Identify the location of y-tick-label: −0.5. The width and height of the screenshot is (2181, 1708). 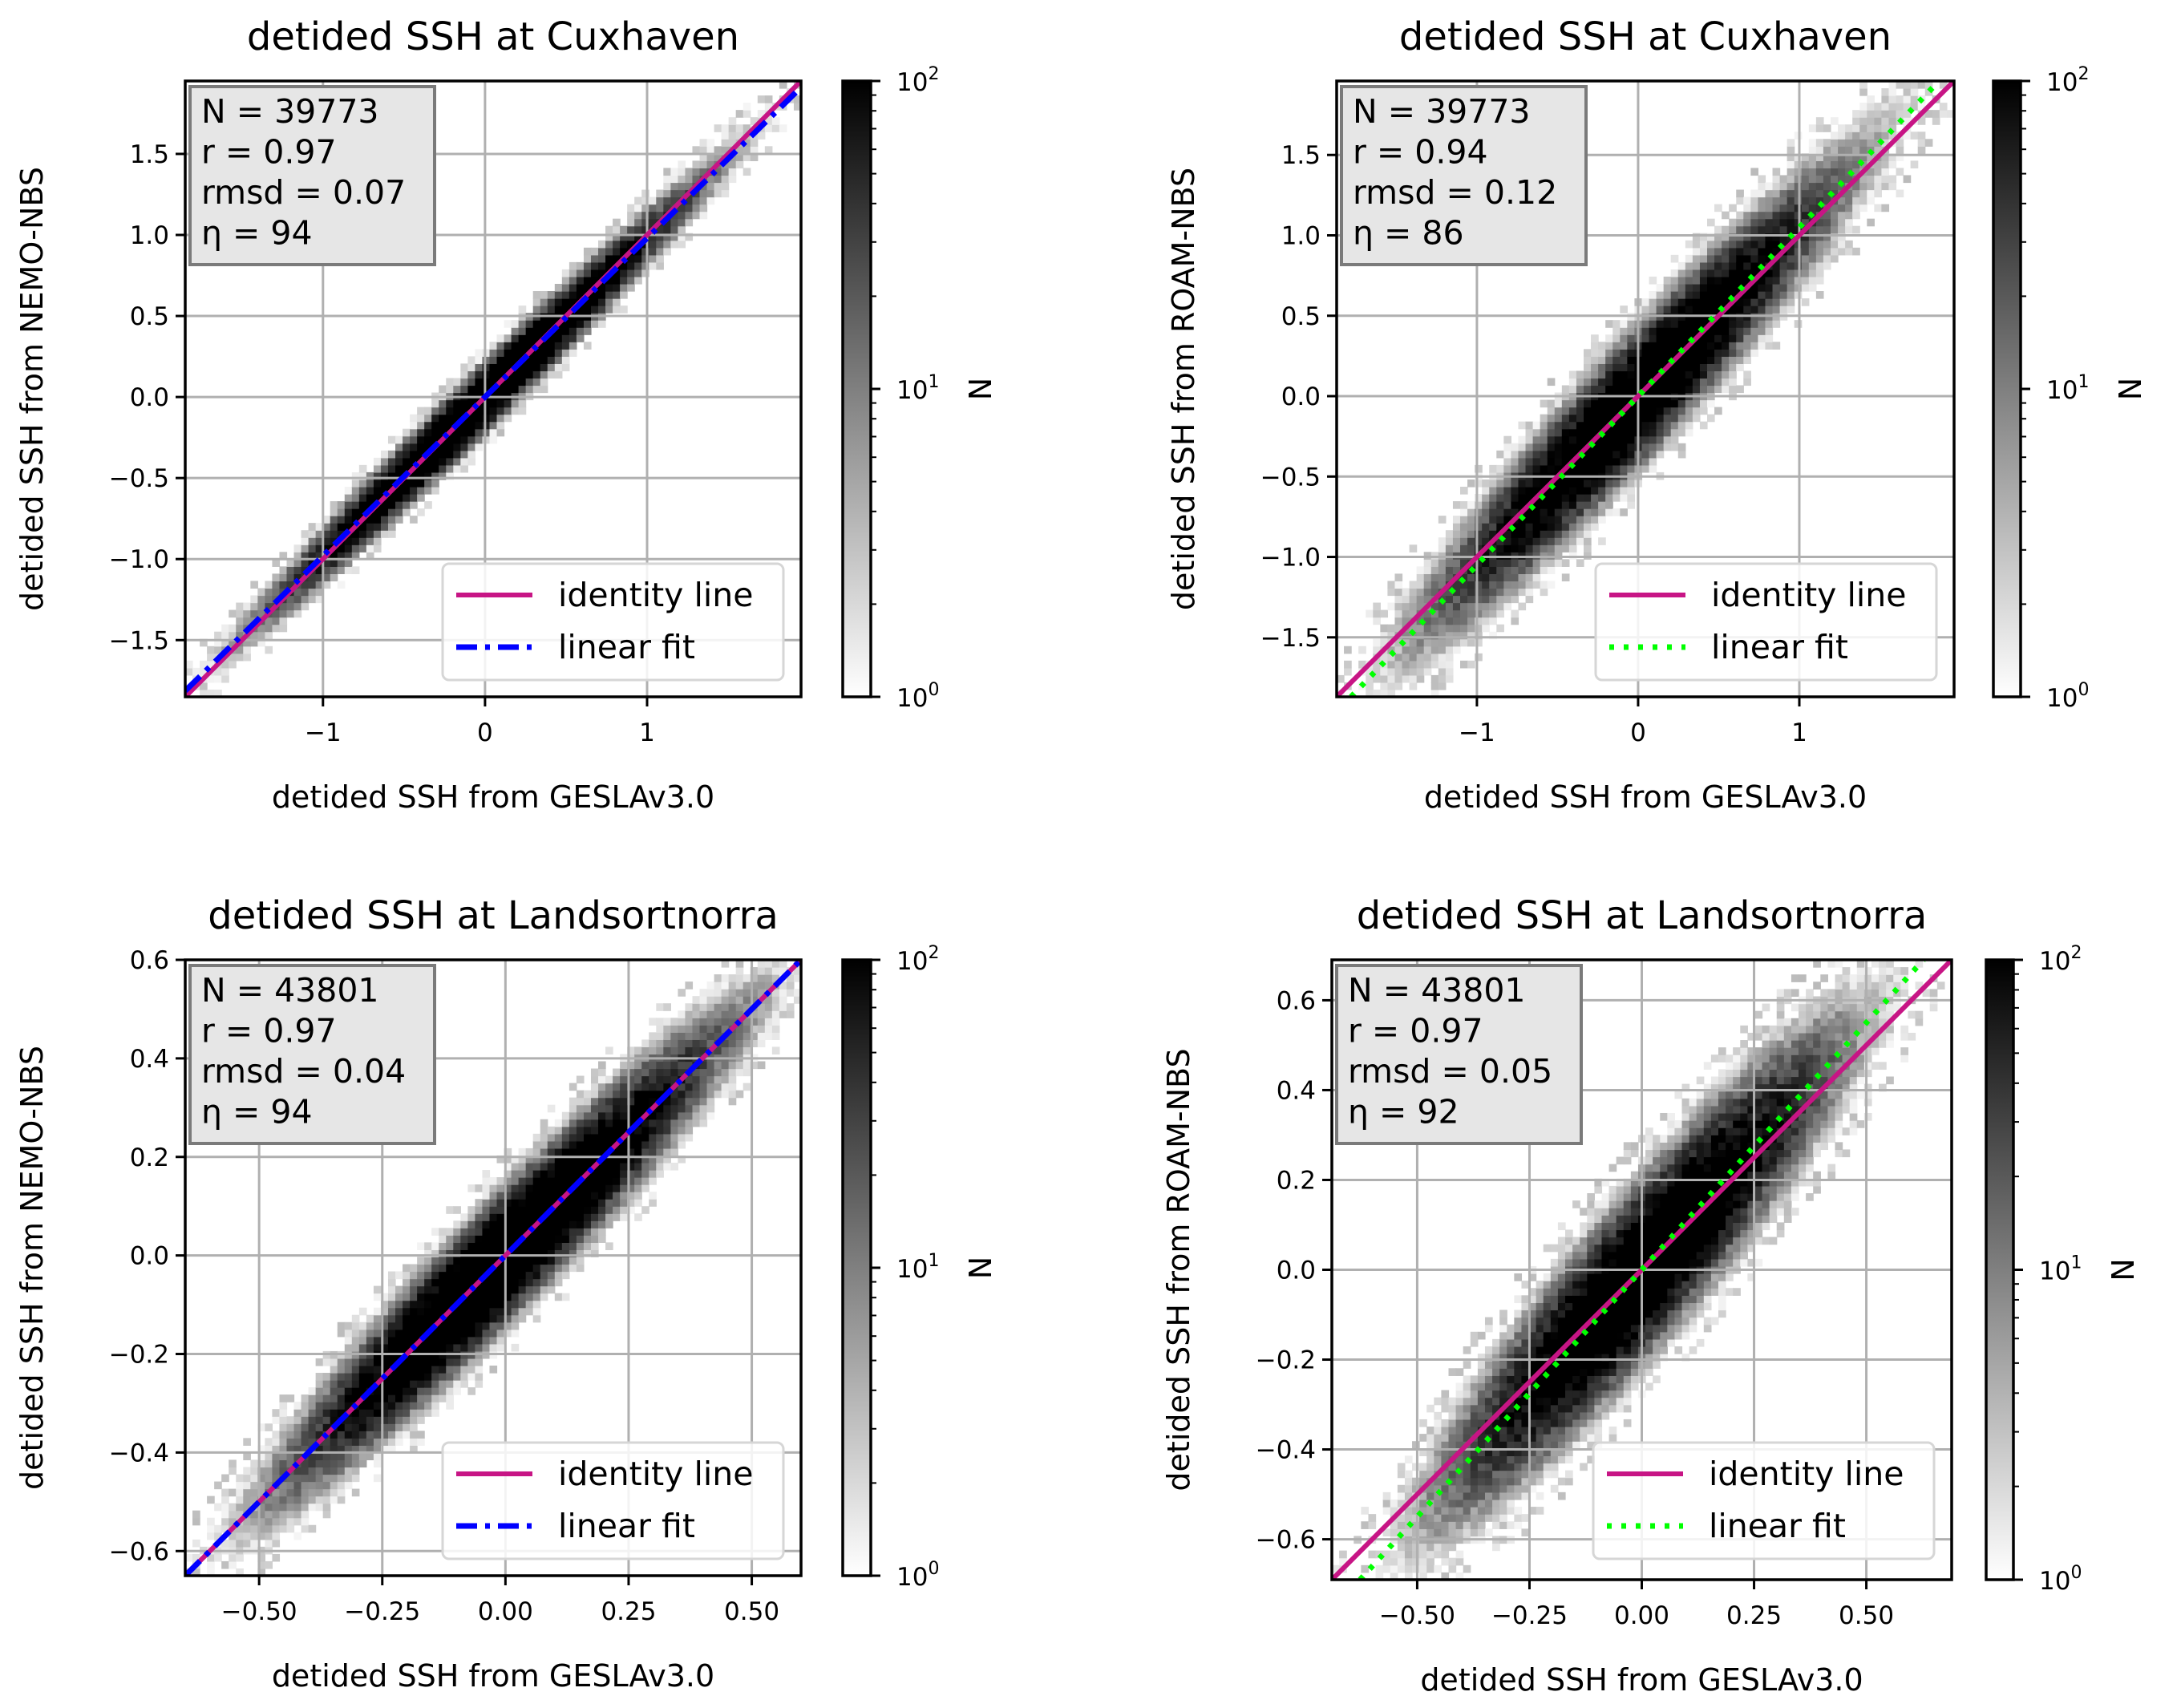
(139, 478).